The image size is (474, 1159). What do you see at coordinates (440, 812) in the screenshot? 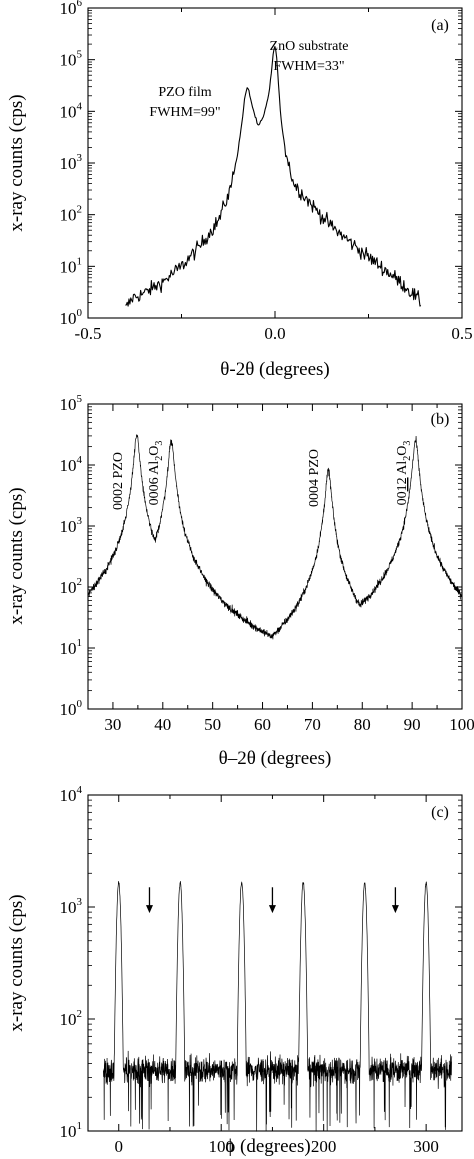
I see `panel-c-letter: (c)` at bounding box center [440, 812].